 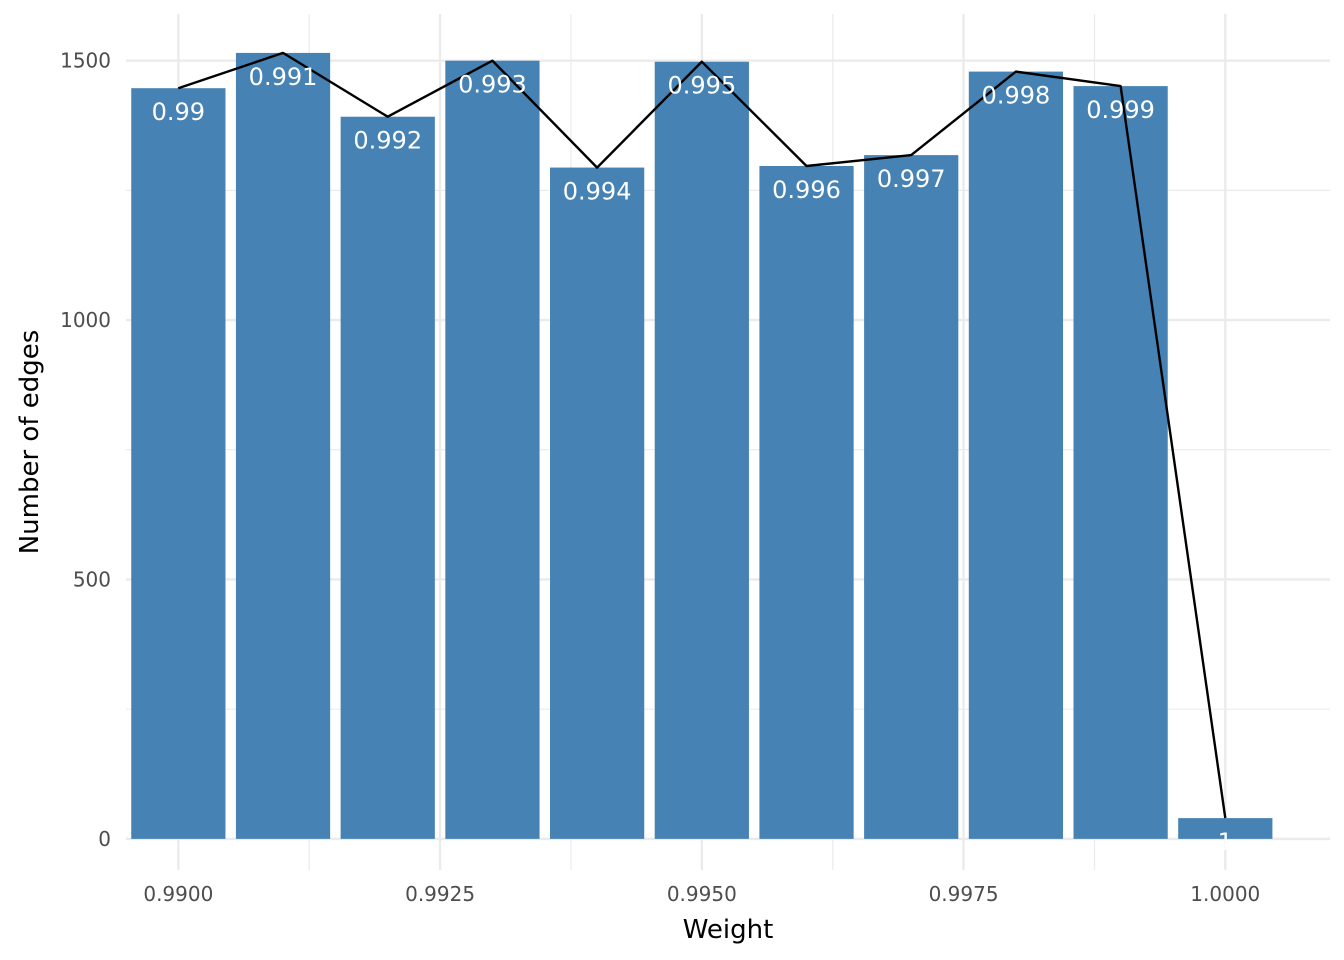 What do you see at coordinates (387, 141) in the screenshot?
I see `bar-label: 0.992` at bounding box center [387, 141].